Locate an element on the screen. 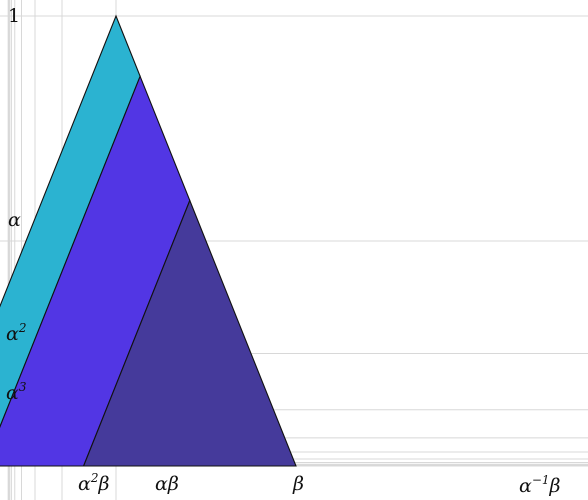 The width and height of the screenshot is (588, 500). y-label-1: 1 is located at coordinates (14, 16).